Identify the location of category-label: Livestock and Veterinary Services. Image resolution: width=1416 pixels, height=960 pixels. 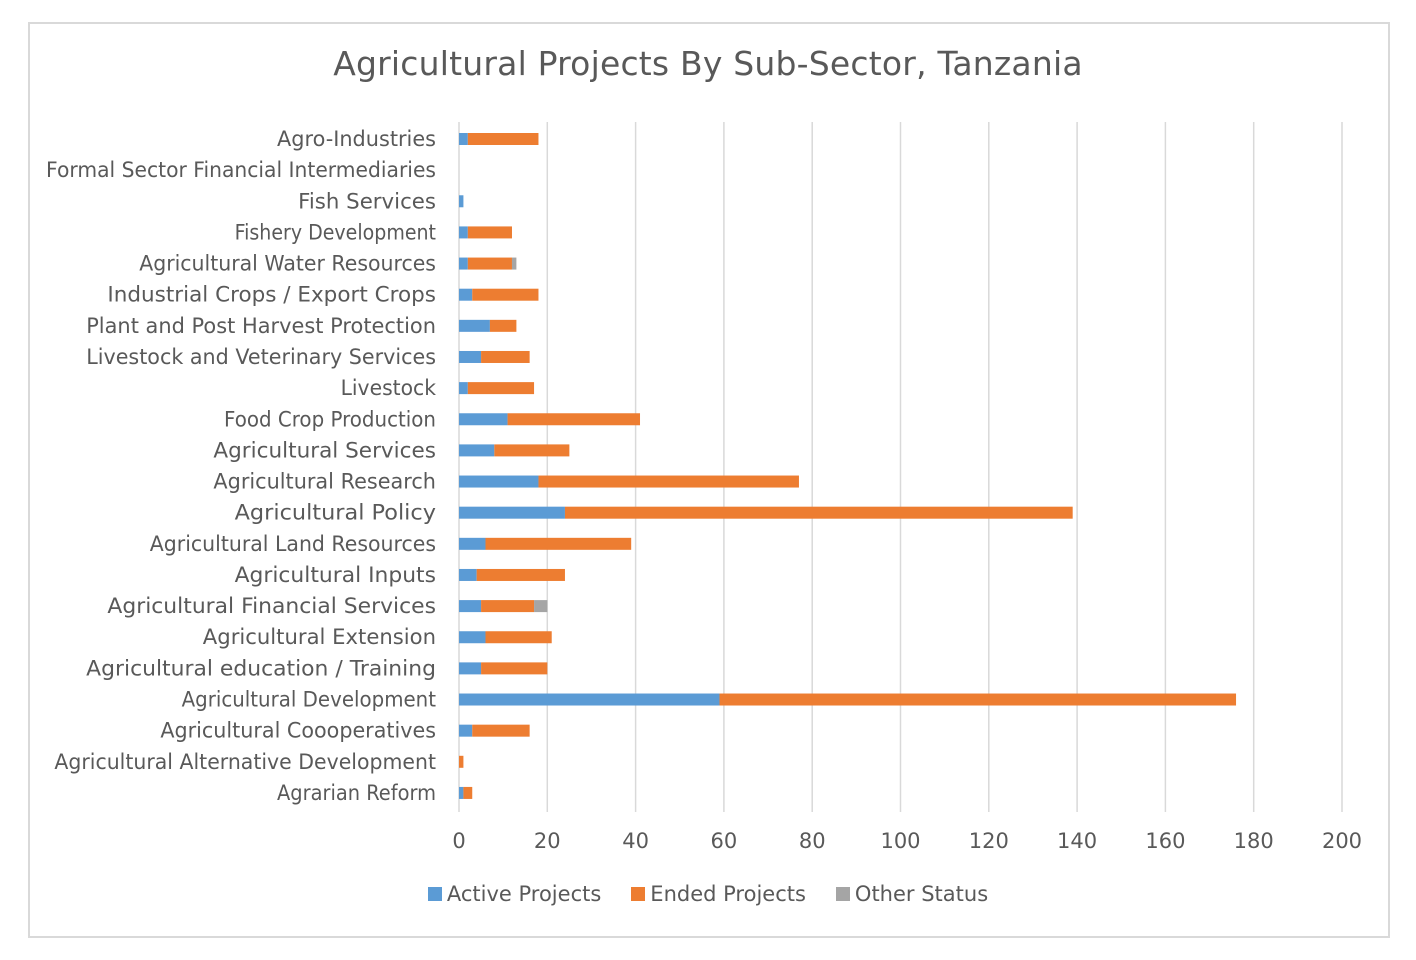
(261, 357).